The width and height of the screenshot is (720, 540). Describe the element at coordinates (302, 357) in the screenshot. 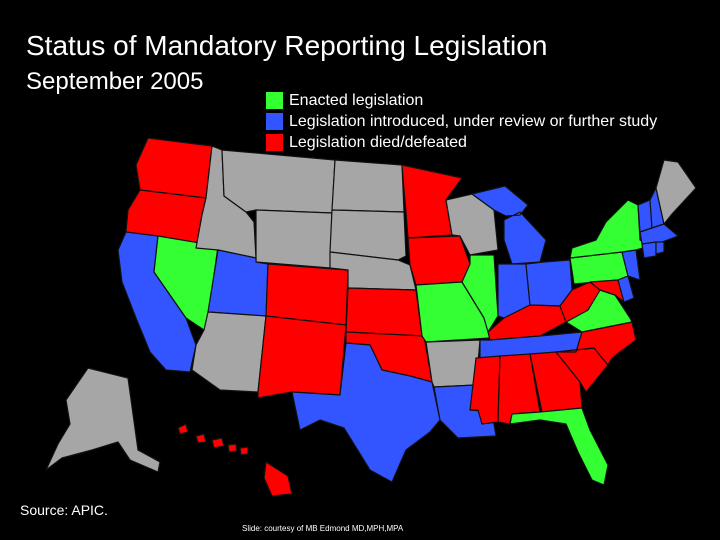

I see `state-new-mexico` at that location.